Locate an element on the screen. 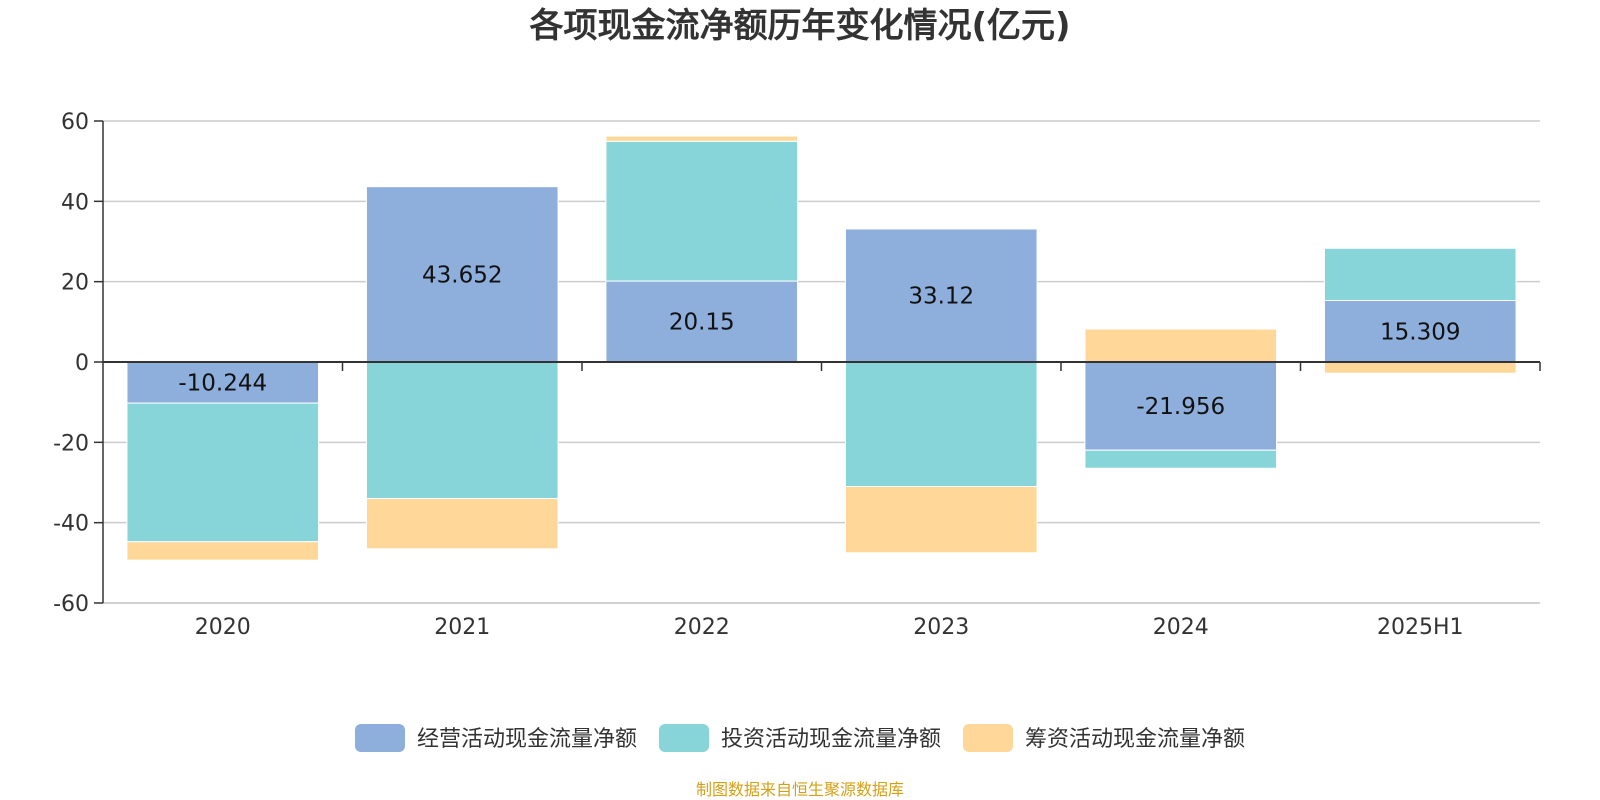 This screenshot has width=1600, height=800. data-label: 33.12 is located at coordinates (941, 296).